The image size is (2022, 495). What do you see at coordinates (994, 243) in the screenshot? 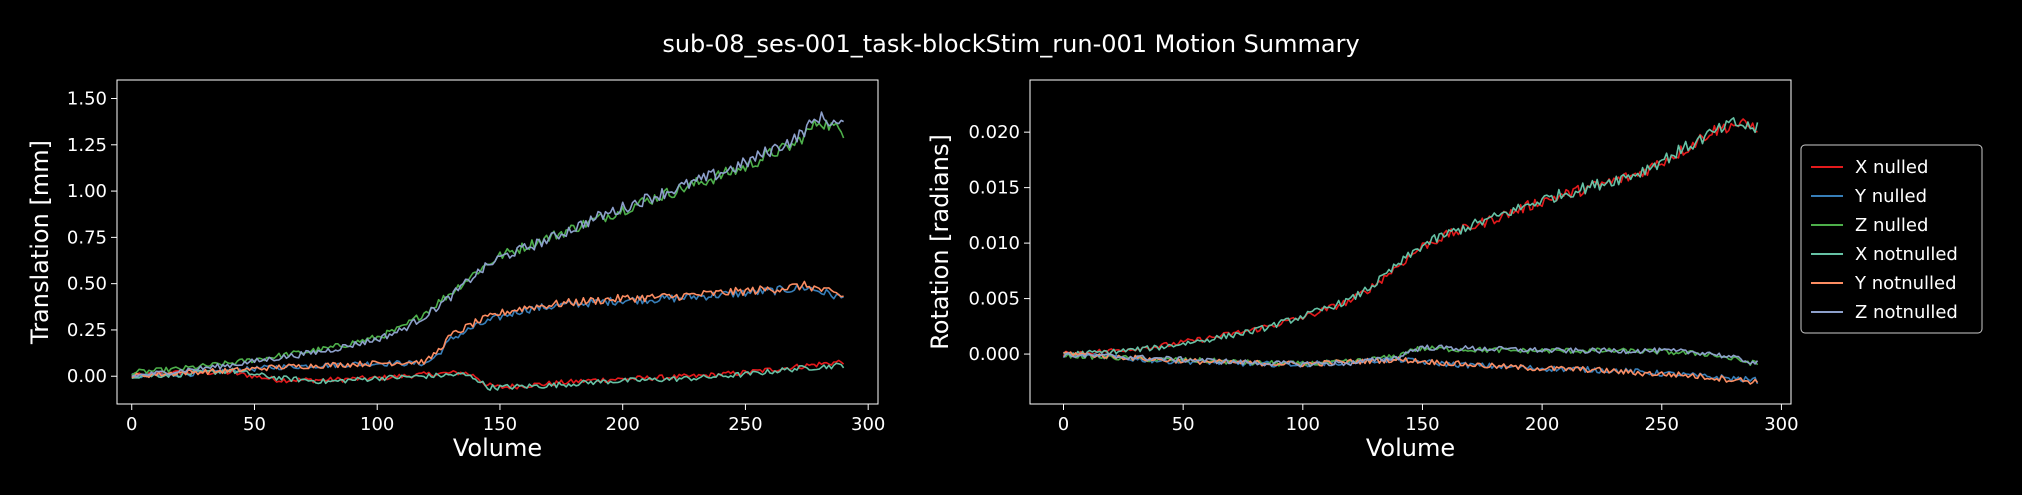
I see `y-tick-label: 0.010` at bounding box center [994, 243].